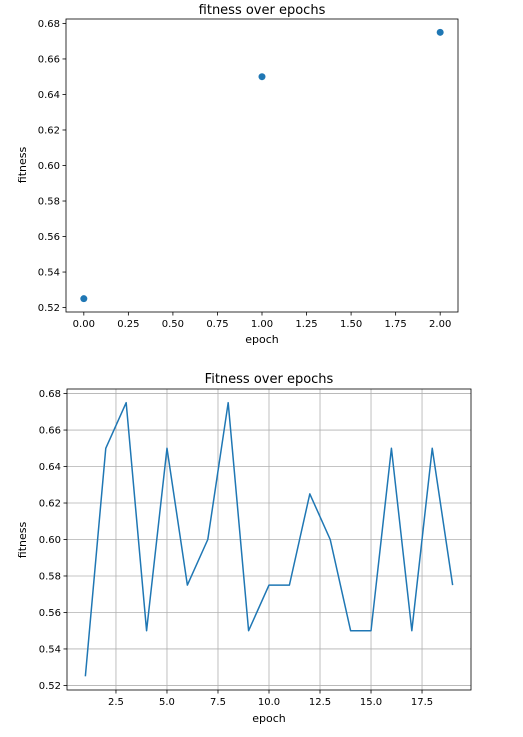 The width and height of the screenshot is (523, 737). I want to click on x-tick-label: 2.00, so click(440, 324).